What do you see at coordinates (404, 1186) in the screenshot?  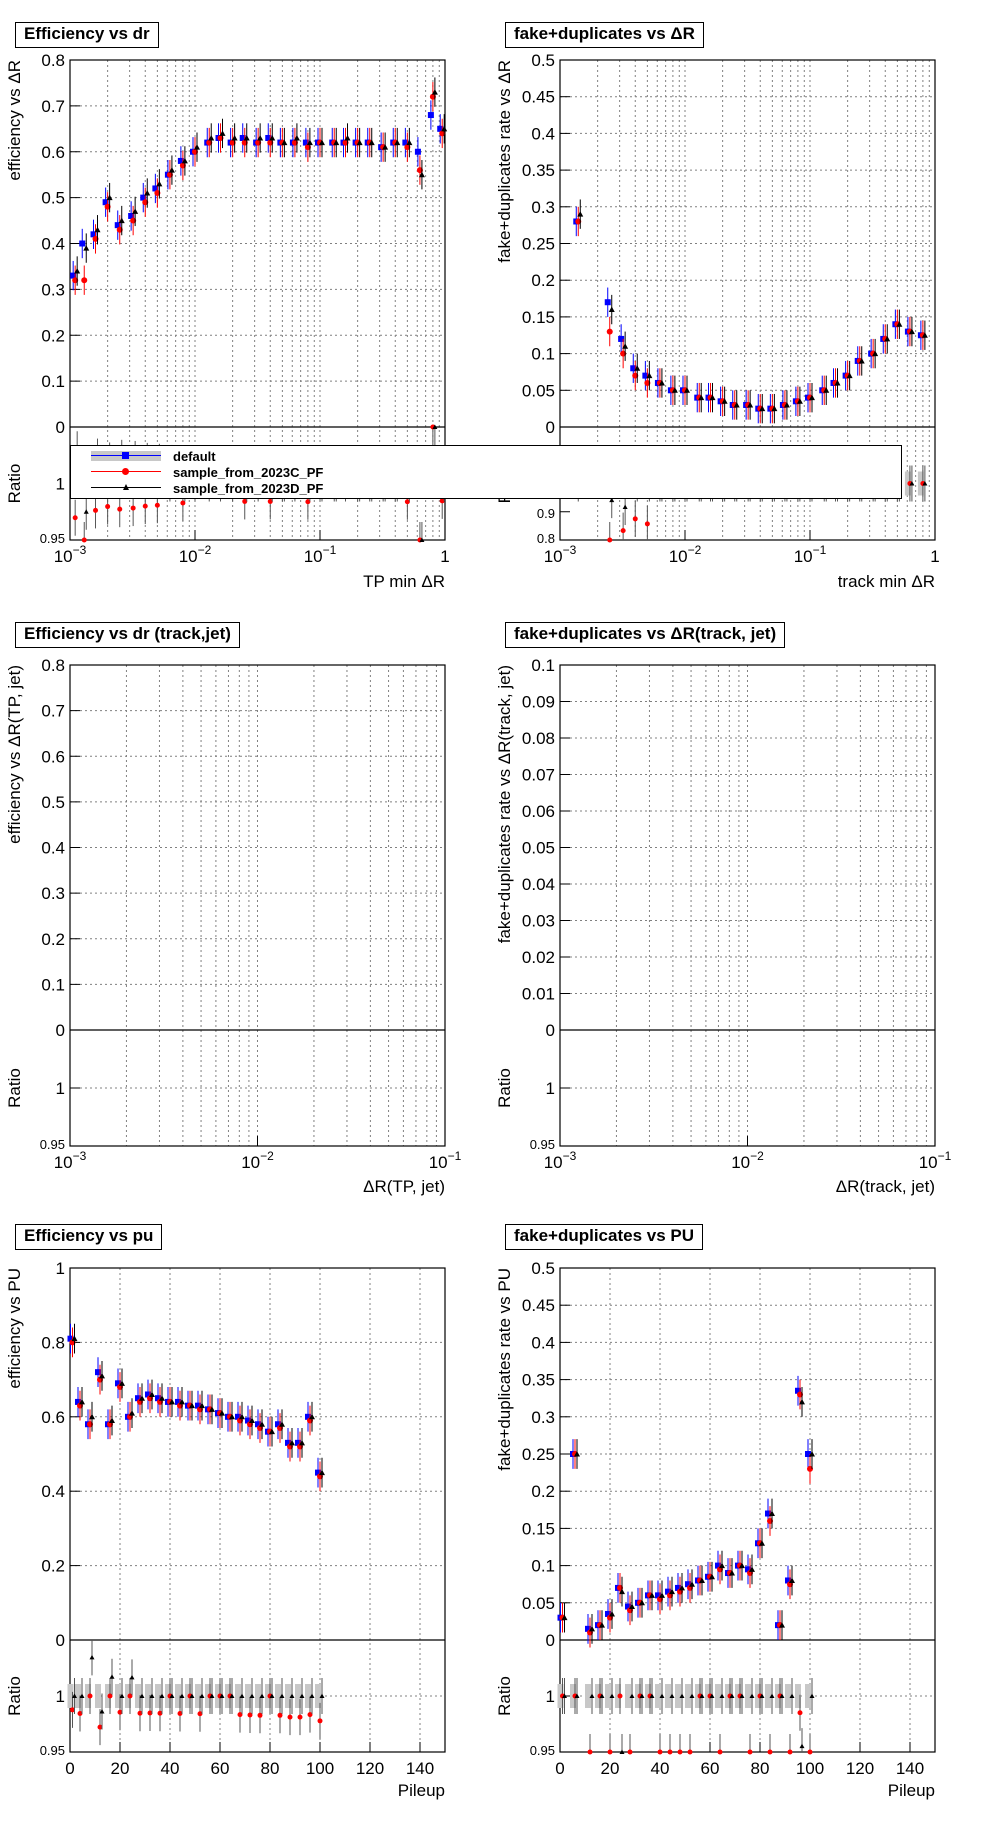 I see `x-axis-label: ΔR(TP, jet)` at bounding box center [404, 1186].